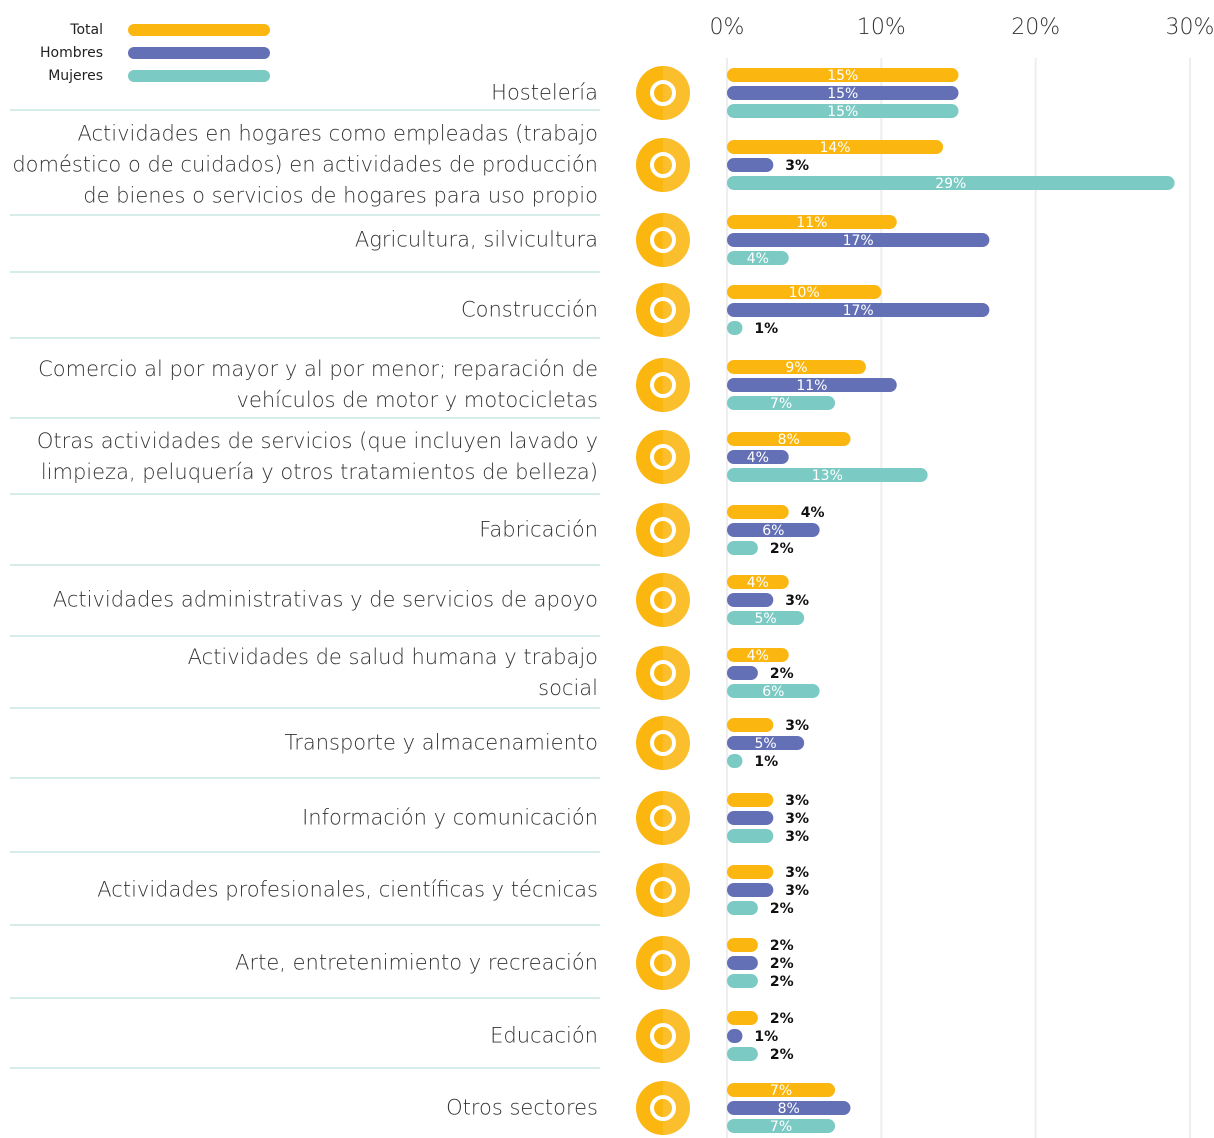 This screenshot has height=1138, width=1214. Describe the element at coordinates (416, 962) in the screenshot. I see `category-label: Arte, entretenimiento y recreación` at that location.